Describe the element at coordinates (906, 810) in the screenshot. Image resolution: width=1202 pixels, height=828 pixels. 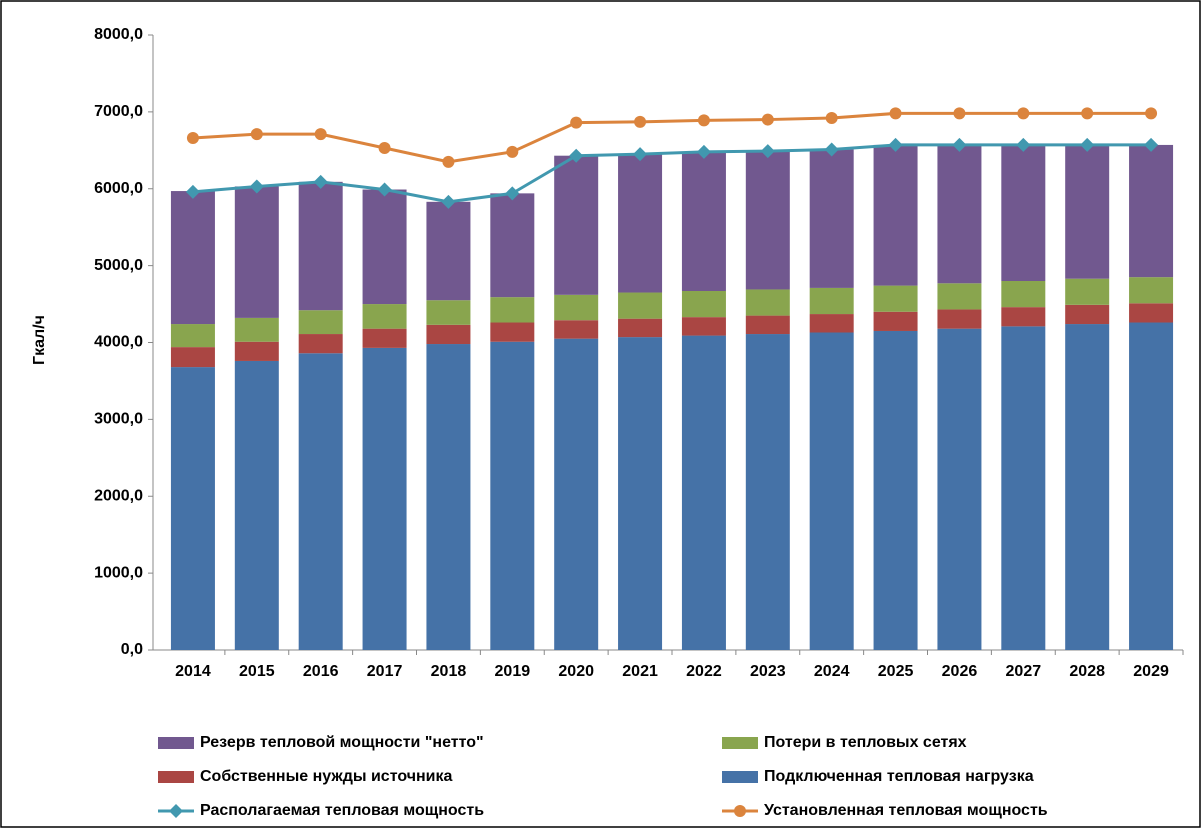
I see `legend-label: Установленная тепловая мощность` at that location.